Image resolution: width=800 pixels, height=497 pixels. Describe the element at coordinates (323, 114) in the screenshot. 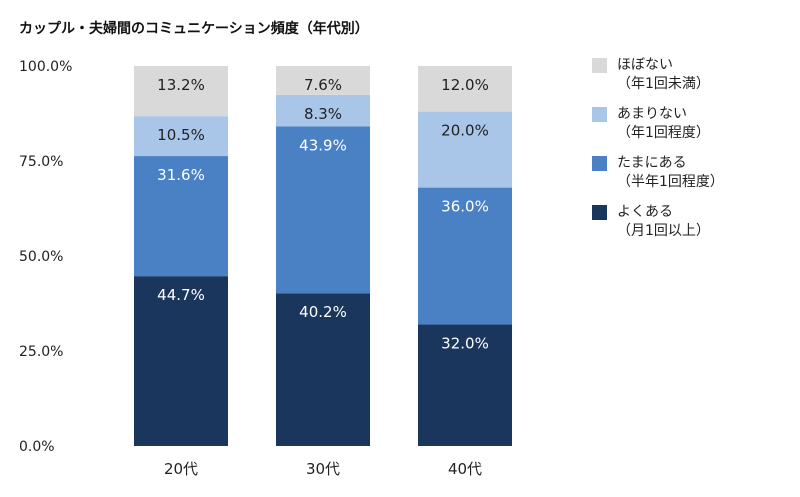

I see `data-label: 8.3%` at that location.